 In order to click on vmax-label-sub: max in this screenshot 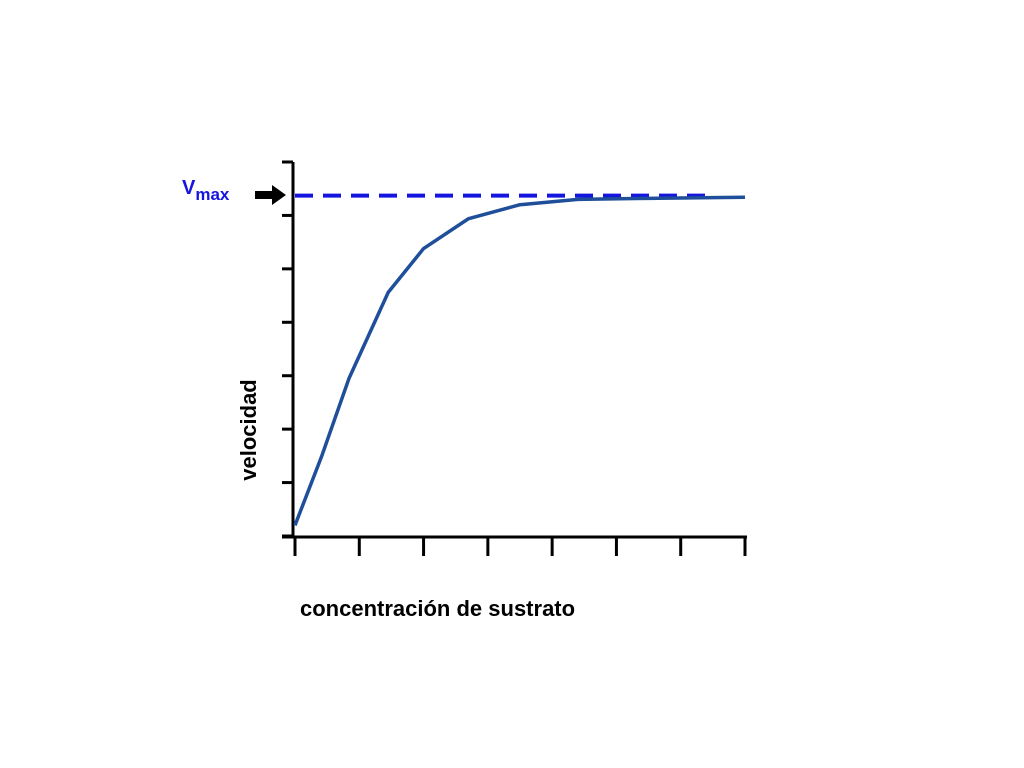, I will do `click(212, 194)`.